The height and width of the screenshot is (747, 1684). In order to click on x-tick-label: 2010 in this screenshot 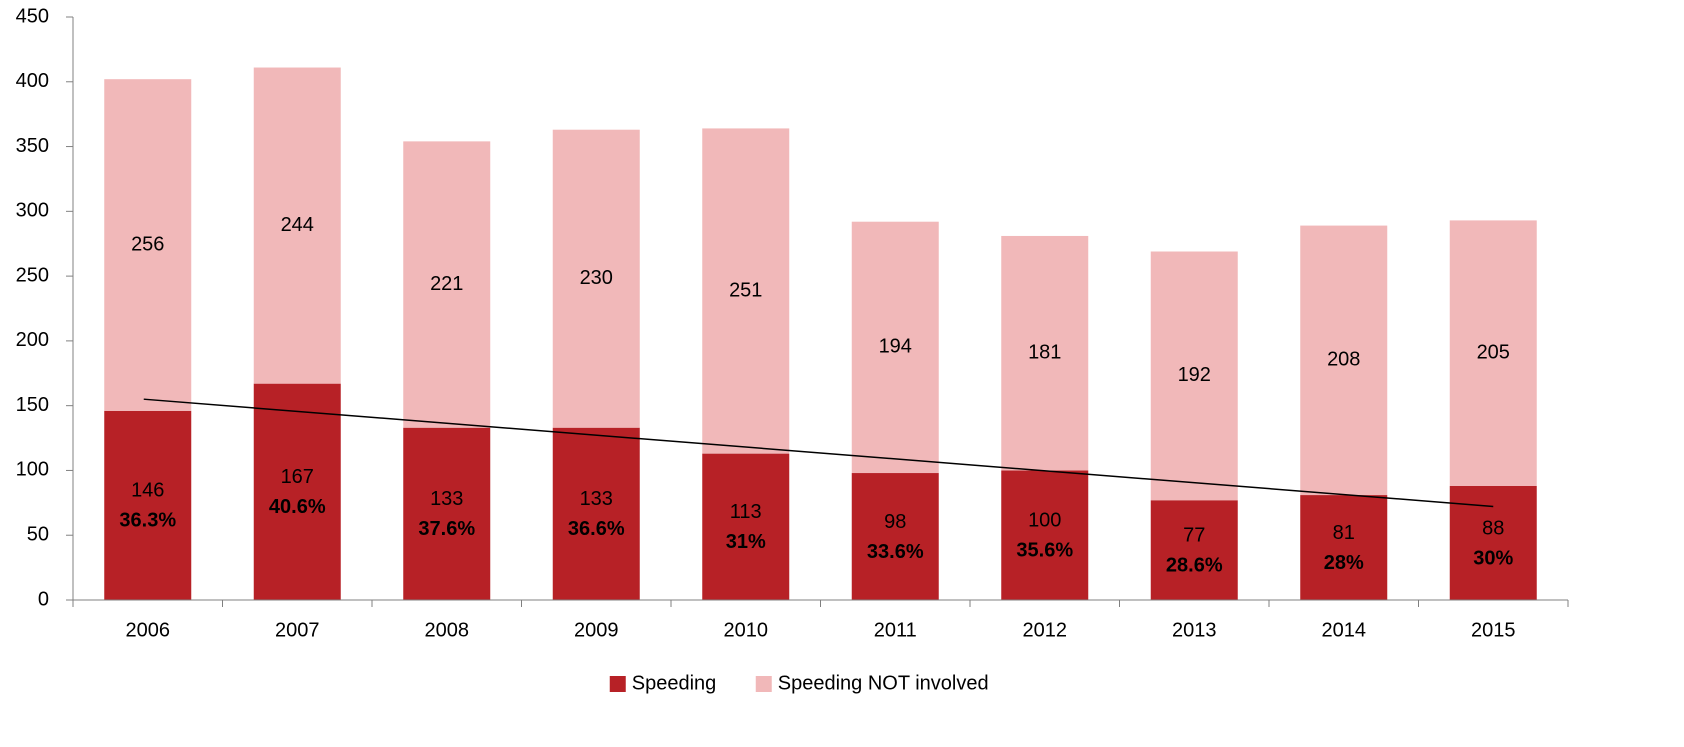, I will do `click(746, 630)`.